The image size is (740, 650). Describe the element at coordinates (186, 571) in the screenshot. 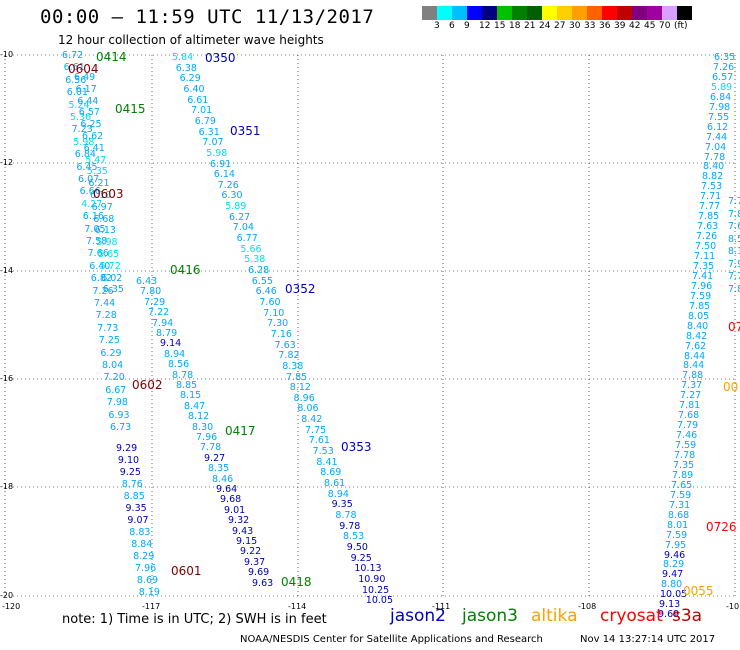

I see `track-label: 0601` at that location.